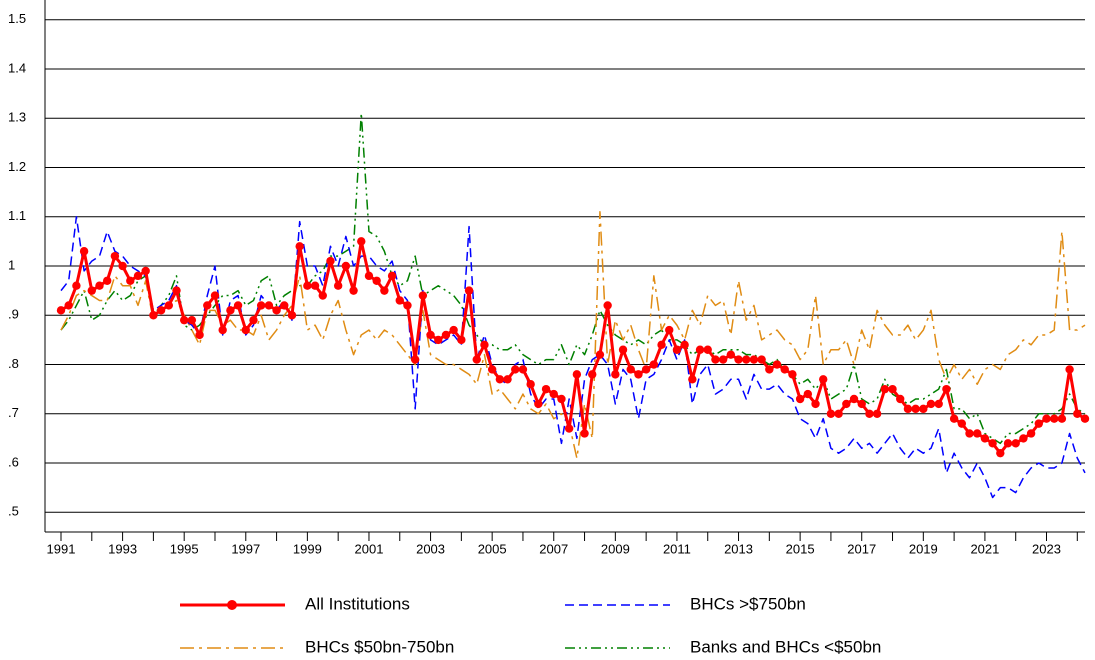 The image size is (1095, 660). What do you see at coordinates (738, 548) in the screenshot?
I see `x-tick-label: 2013` at bounding box center [738, 548].